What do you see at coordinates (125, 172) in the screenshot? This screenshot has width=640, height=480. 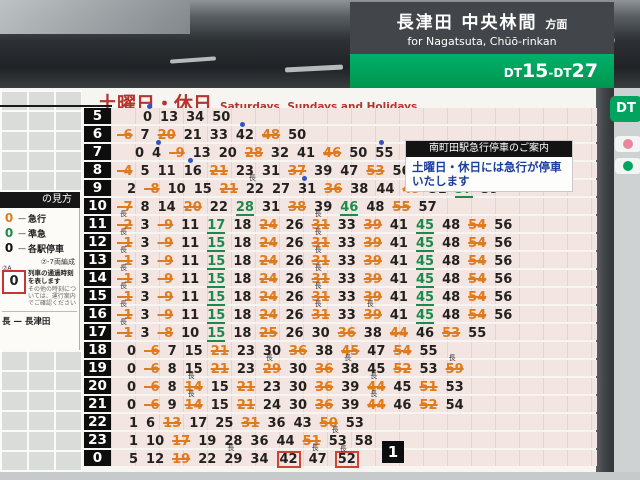 I see `minute-value: 4` at bounding box center [125, 172].